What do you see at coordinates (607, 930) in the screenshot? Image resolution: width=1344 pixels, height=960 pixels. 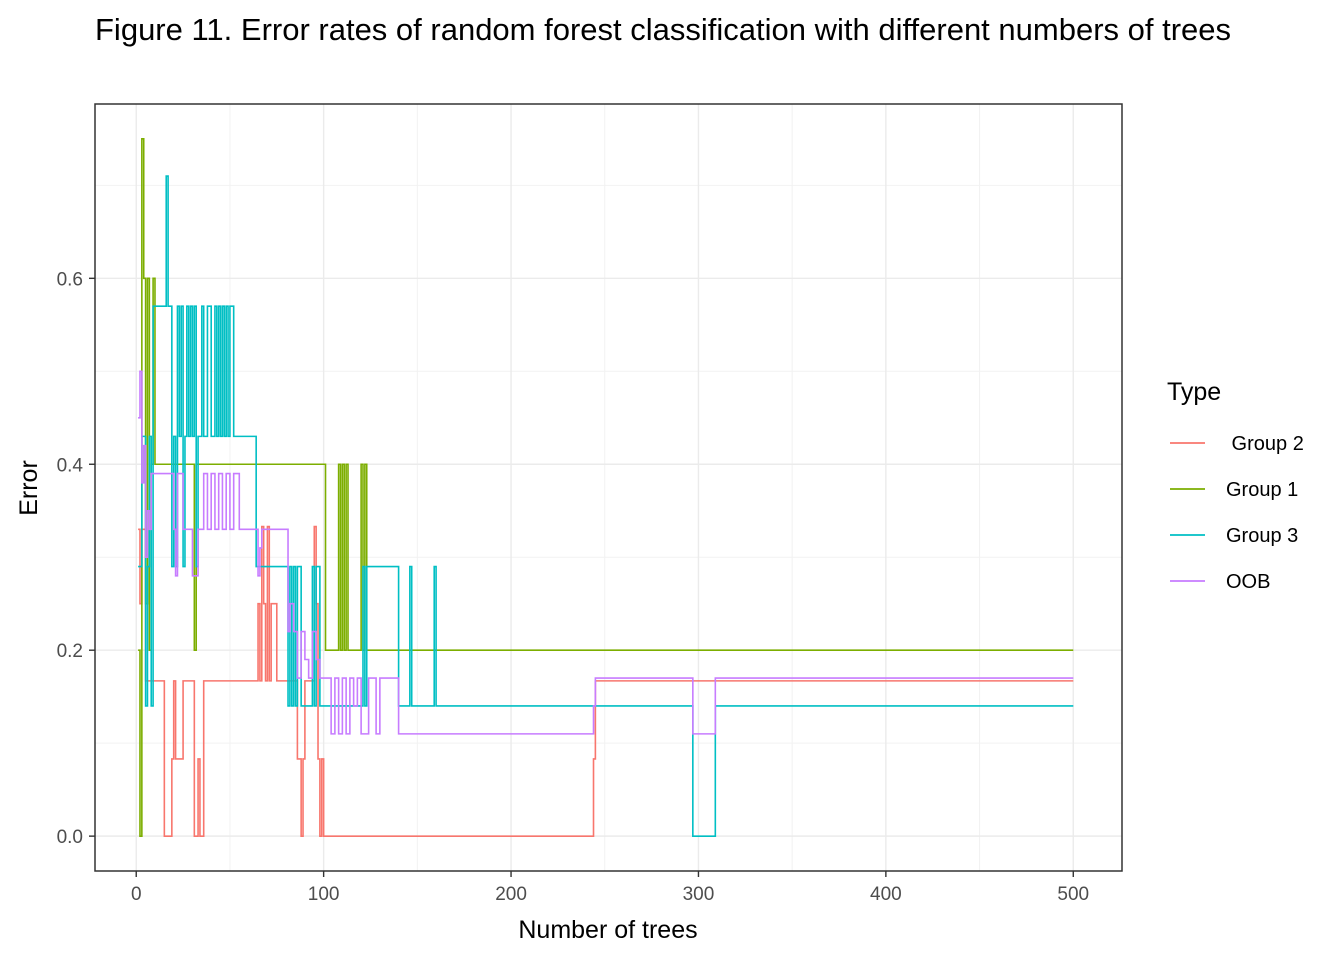 I see `x-axis-title: Number of trees` at bounding box center [607, 930].